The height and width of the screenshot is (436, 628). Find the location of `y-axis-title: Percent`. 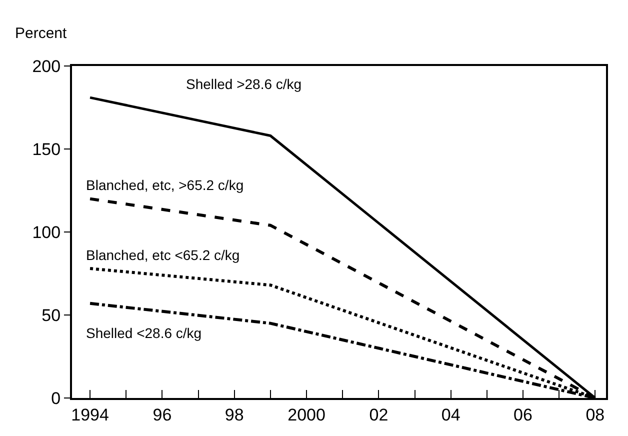

y-axis-title: Percent is located at coordinates (41, 33).